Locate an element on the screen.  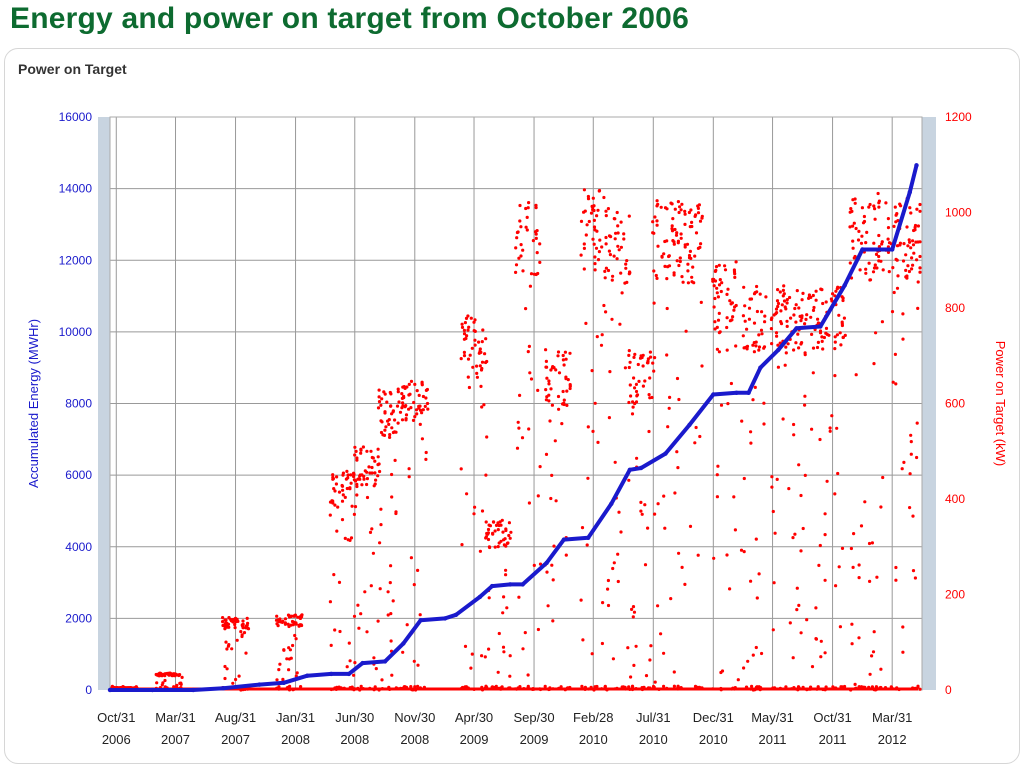
right-tick-label: 1200 is located at coordinates (958, 117).